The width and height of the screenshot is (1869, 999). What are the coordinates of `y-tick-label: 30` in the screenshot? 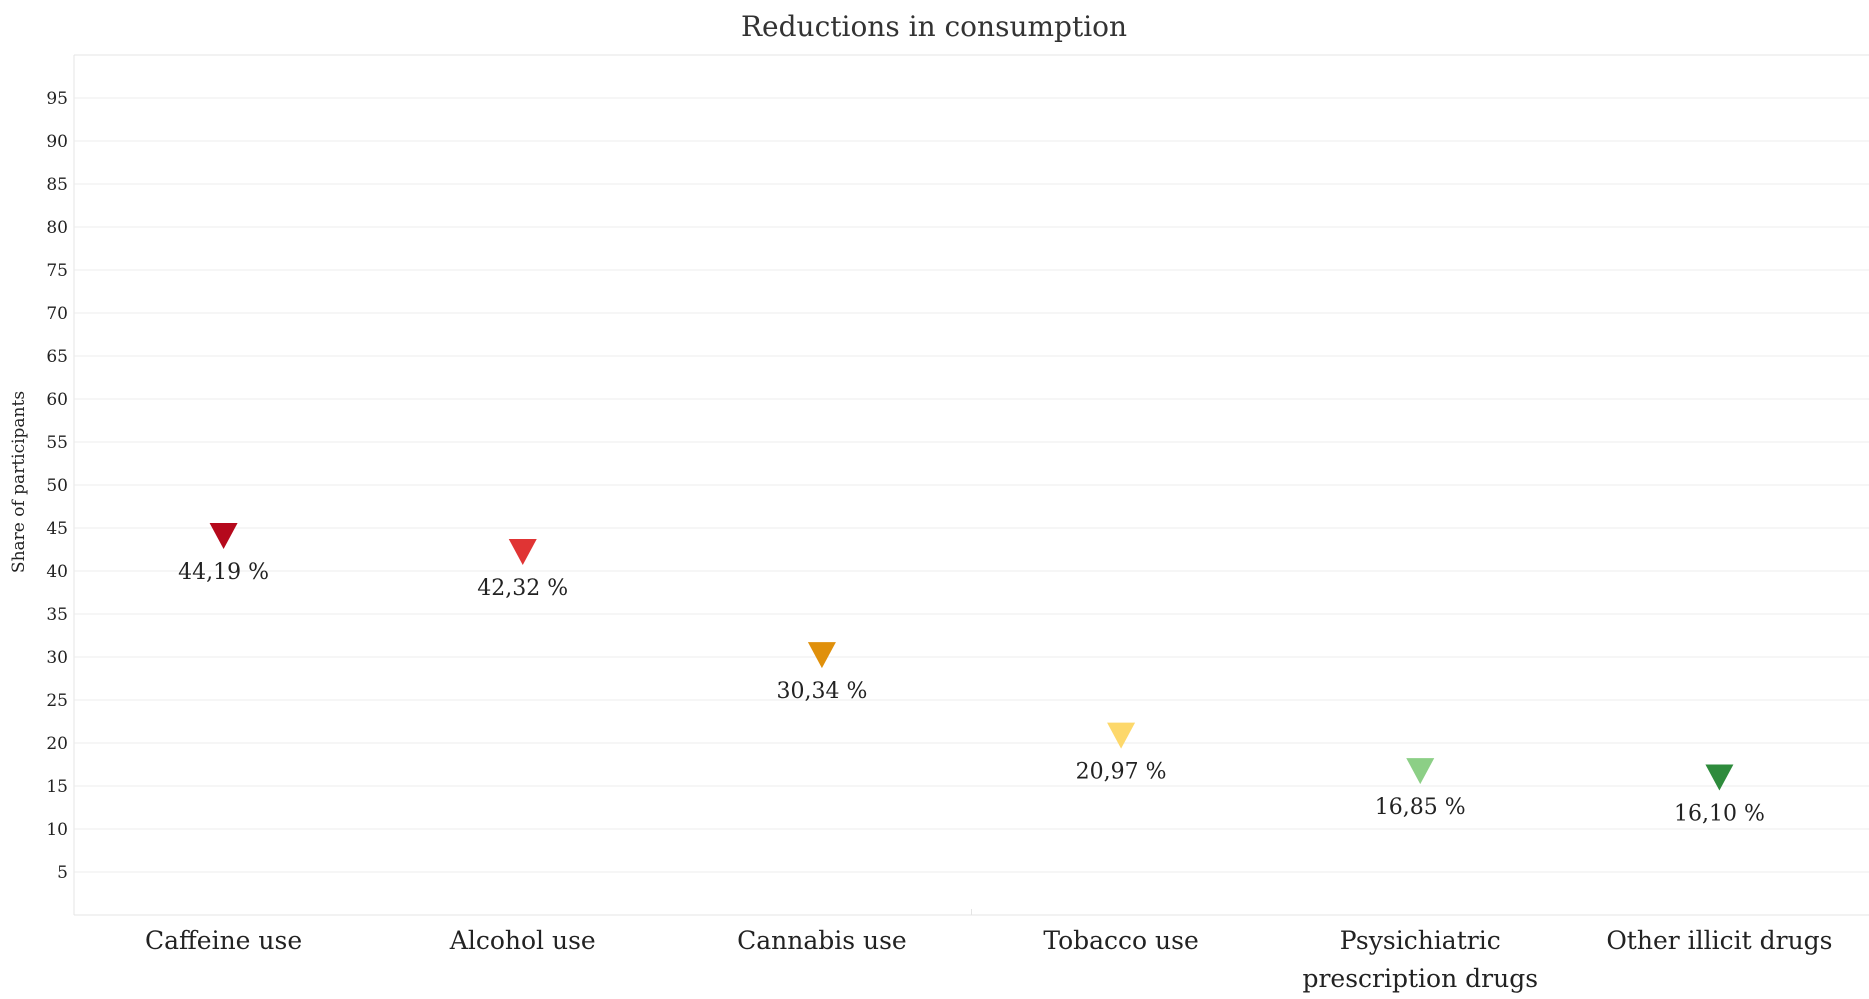 It's located at (57, 658).